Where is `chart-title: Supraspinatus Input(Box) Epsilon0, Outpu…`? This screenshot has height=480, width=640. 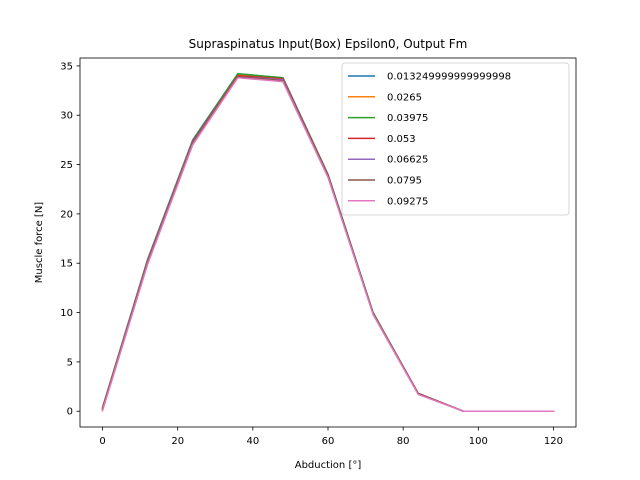 chart-title: Supraspinatus Input(Box) Epsilon0, Outpu… is located at coordinates (328, 44).